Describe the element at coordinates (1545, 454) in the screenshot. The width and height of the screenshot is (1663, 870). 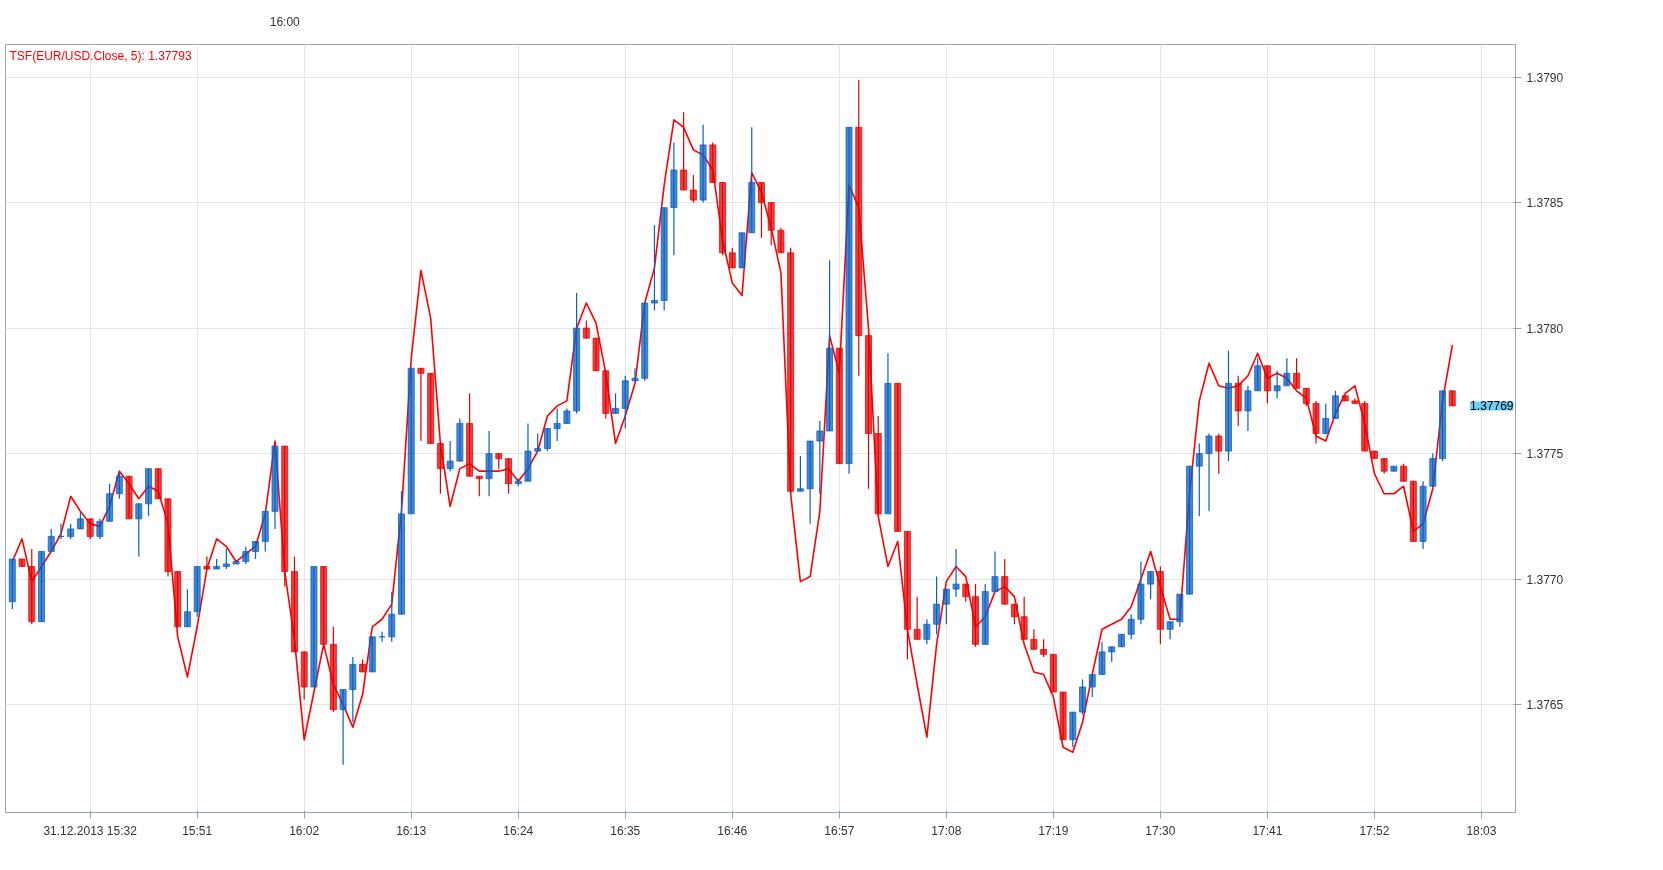
I see `y-tick-label: 1.3775` at that location.